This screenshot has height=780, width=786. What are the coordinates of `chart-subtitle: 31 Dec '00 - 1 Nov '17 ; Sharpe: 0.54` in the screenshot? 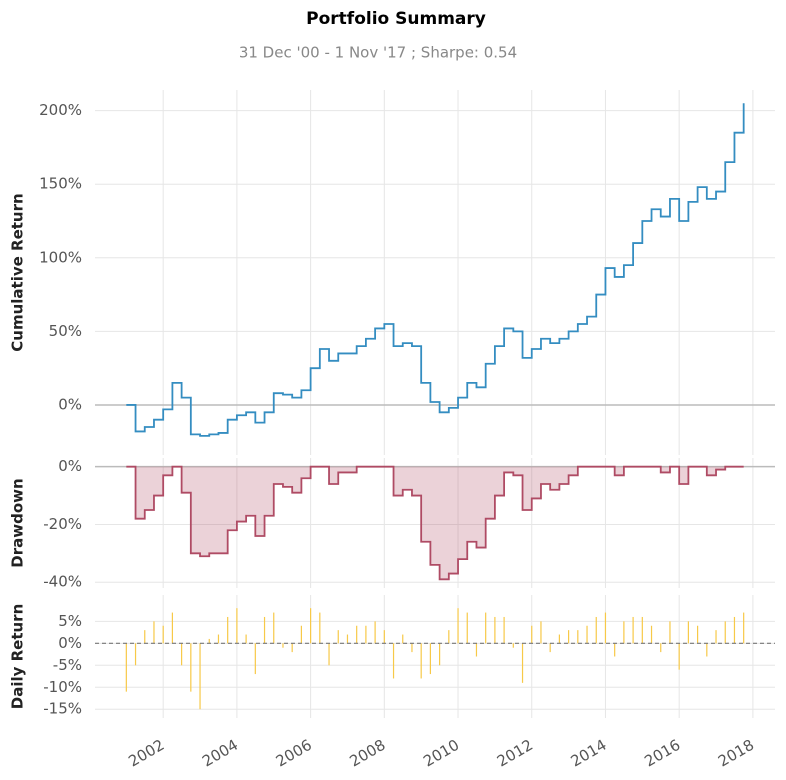 It's located at (378, 53).